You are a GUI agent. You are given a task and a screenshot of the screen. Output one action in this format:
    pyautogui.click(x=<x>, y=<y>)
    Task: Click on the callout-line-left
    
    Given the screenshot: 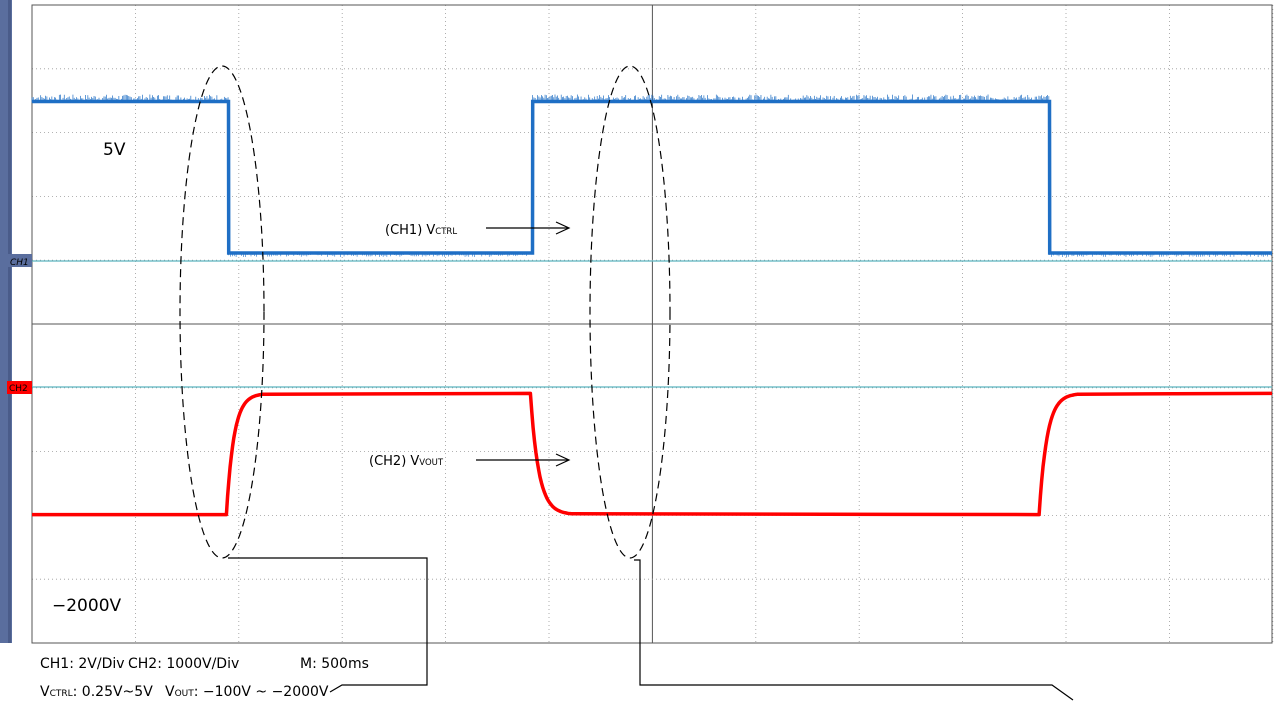 What is the action you would take?
    pyautogui.click(x=328, y=625)
    